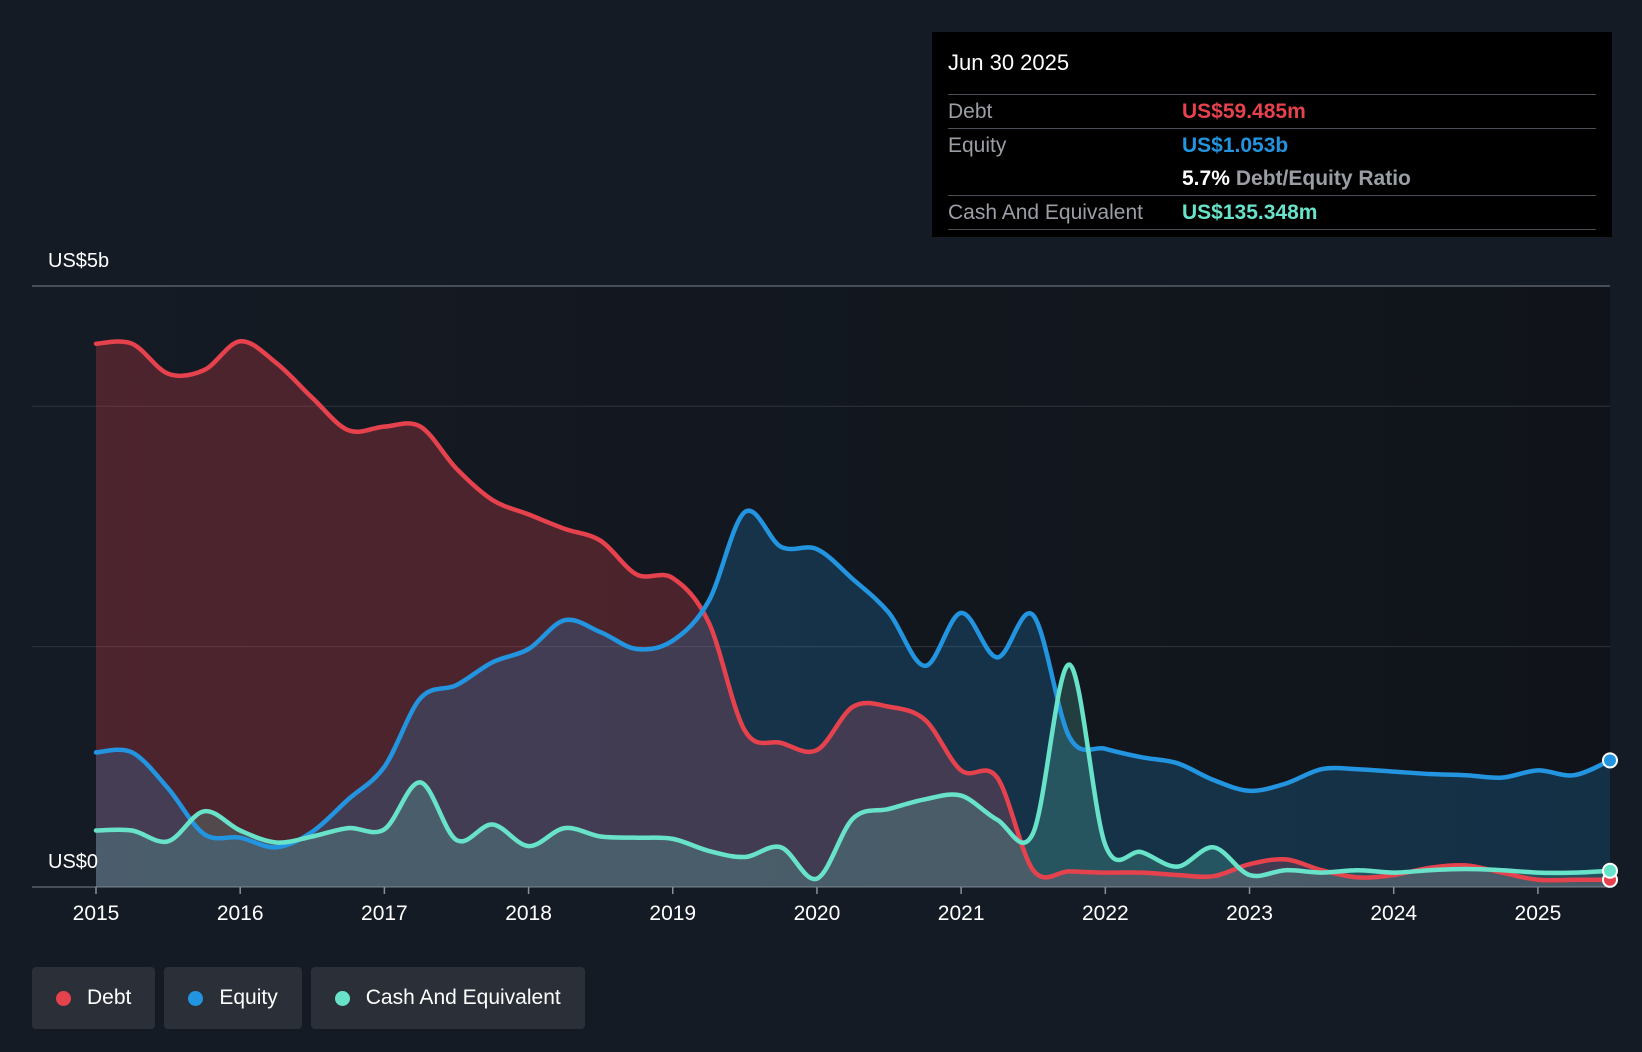 Image resolution: width=1642 pixels, height=1052 pixels. Describe the element at coordinates (1610, 870) in the screenshot. I see `end-dot-cash-and-equivalent` at that location.